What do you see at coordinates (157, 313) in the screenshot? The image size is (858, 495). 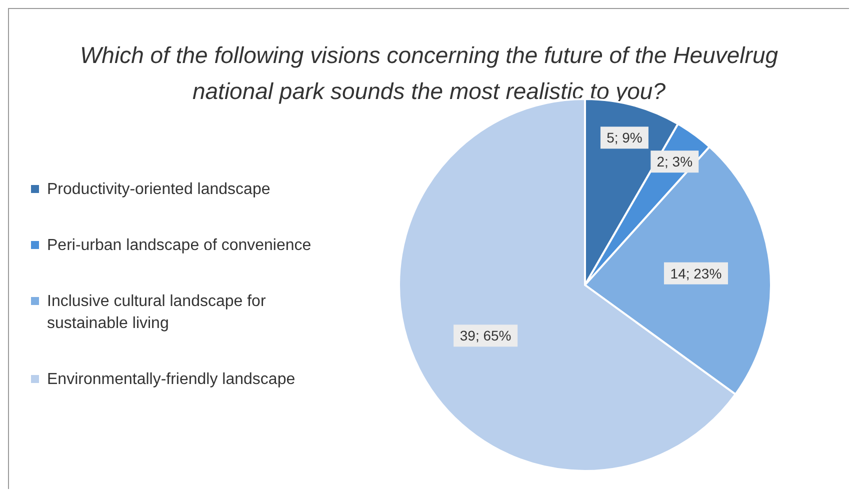 I see `legend-label: Inclusive cultural landscape for sustainable living` at bounding box center [157, 313].